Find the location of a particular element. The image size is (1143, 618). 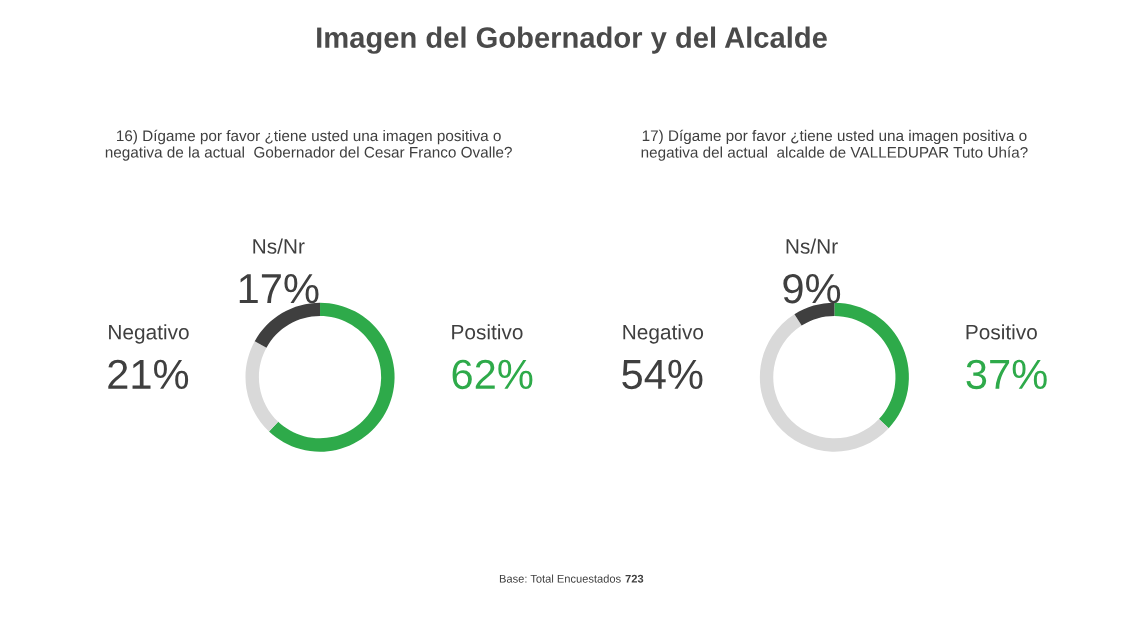

chart-title: Imagen del Gobernador y del Alcalde is located at coordinates (572, 40).